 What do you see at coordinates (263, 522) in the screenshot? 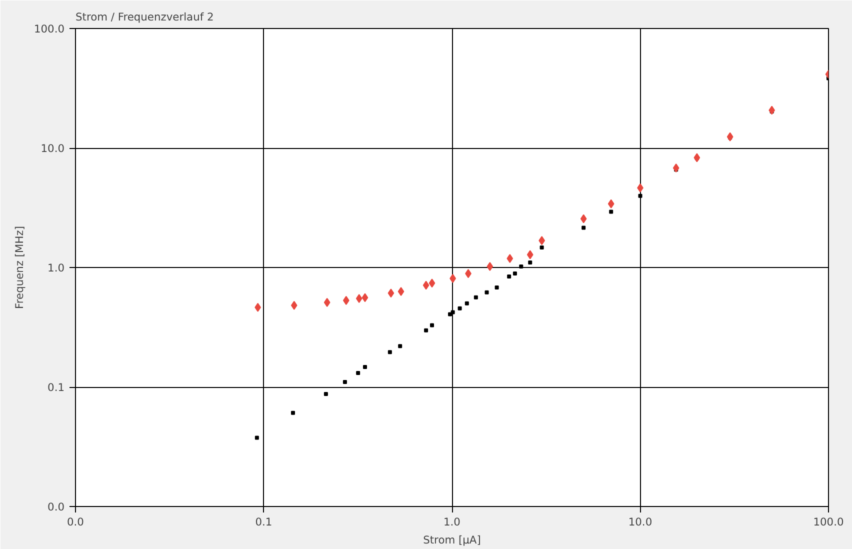
I see `x-tick-label: 0.1` at bounding box center [263, 522].